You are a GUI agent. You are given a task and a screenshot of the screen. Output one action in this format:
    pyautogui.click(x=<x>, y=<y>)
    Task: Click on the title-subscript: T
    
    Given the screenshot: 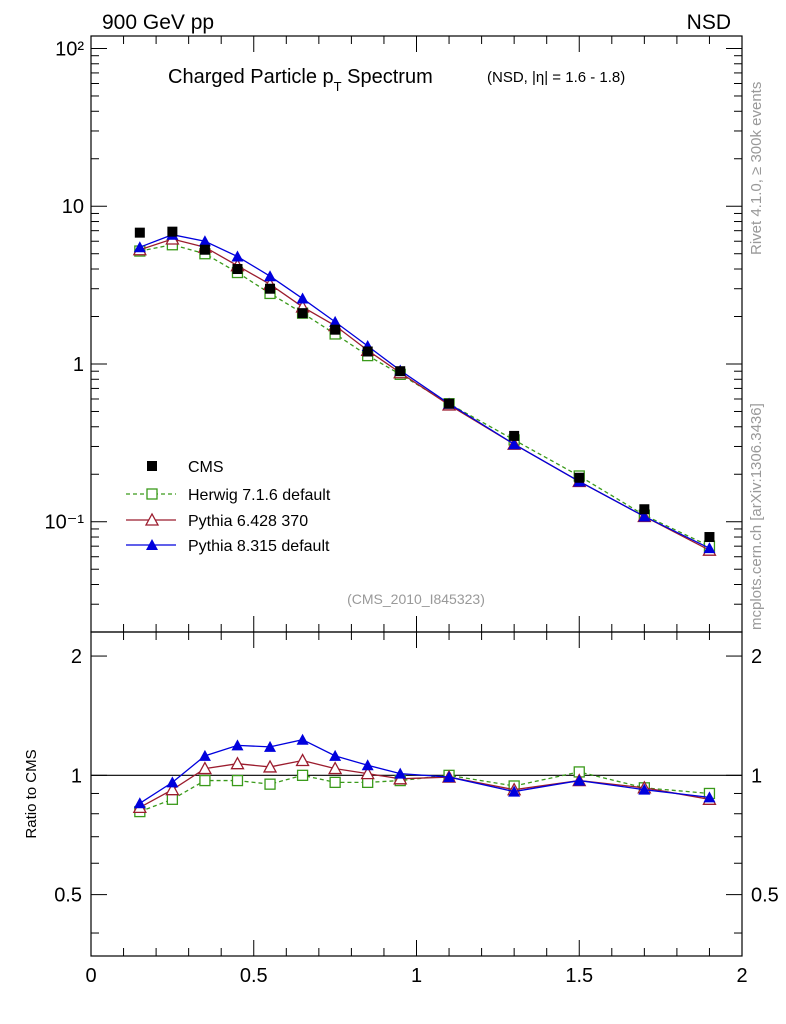 What is the action you would take?
    pyautogui.click(x=338, y=86)
    